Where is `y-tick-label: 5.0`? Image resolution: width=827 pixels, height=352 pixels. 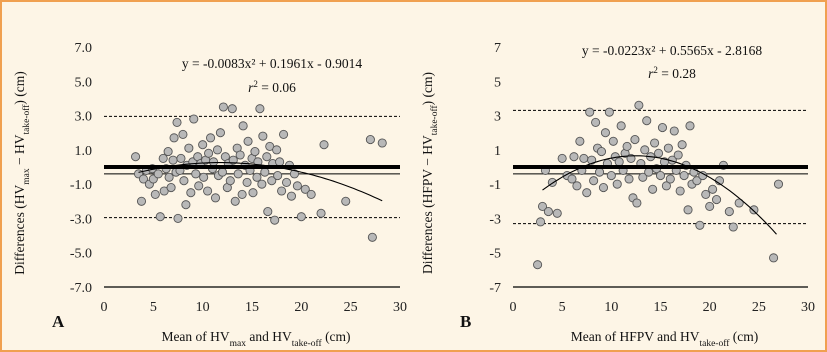
y-tick-label: 5.0 is located at coordinates (84, 82).